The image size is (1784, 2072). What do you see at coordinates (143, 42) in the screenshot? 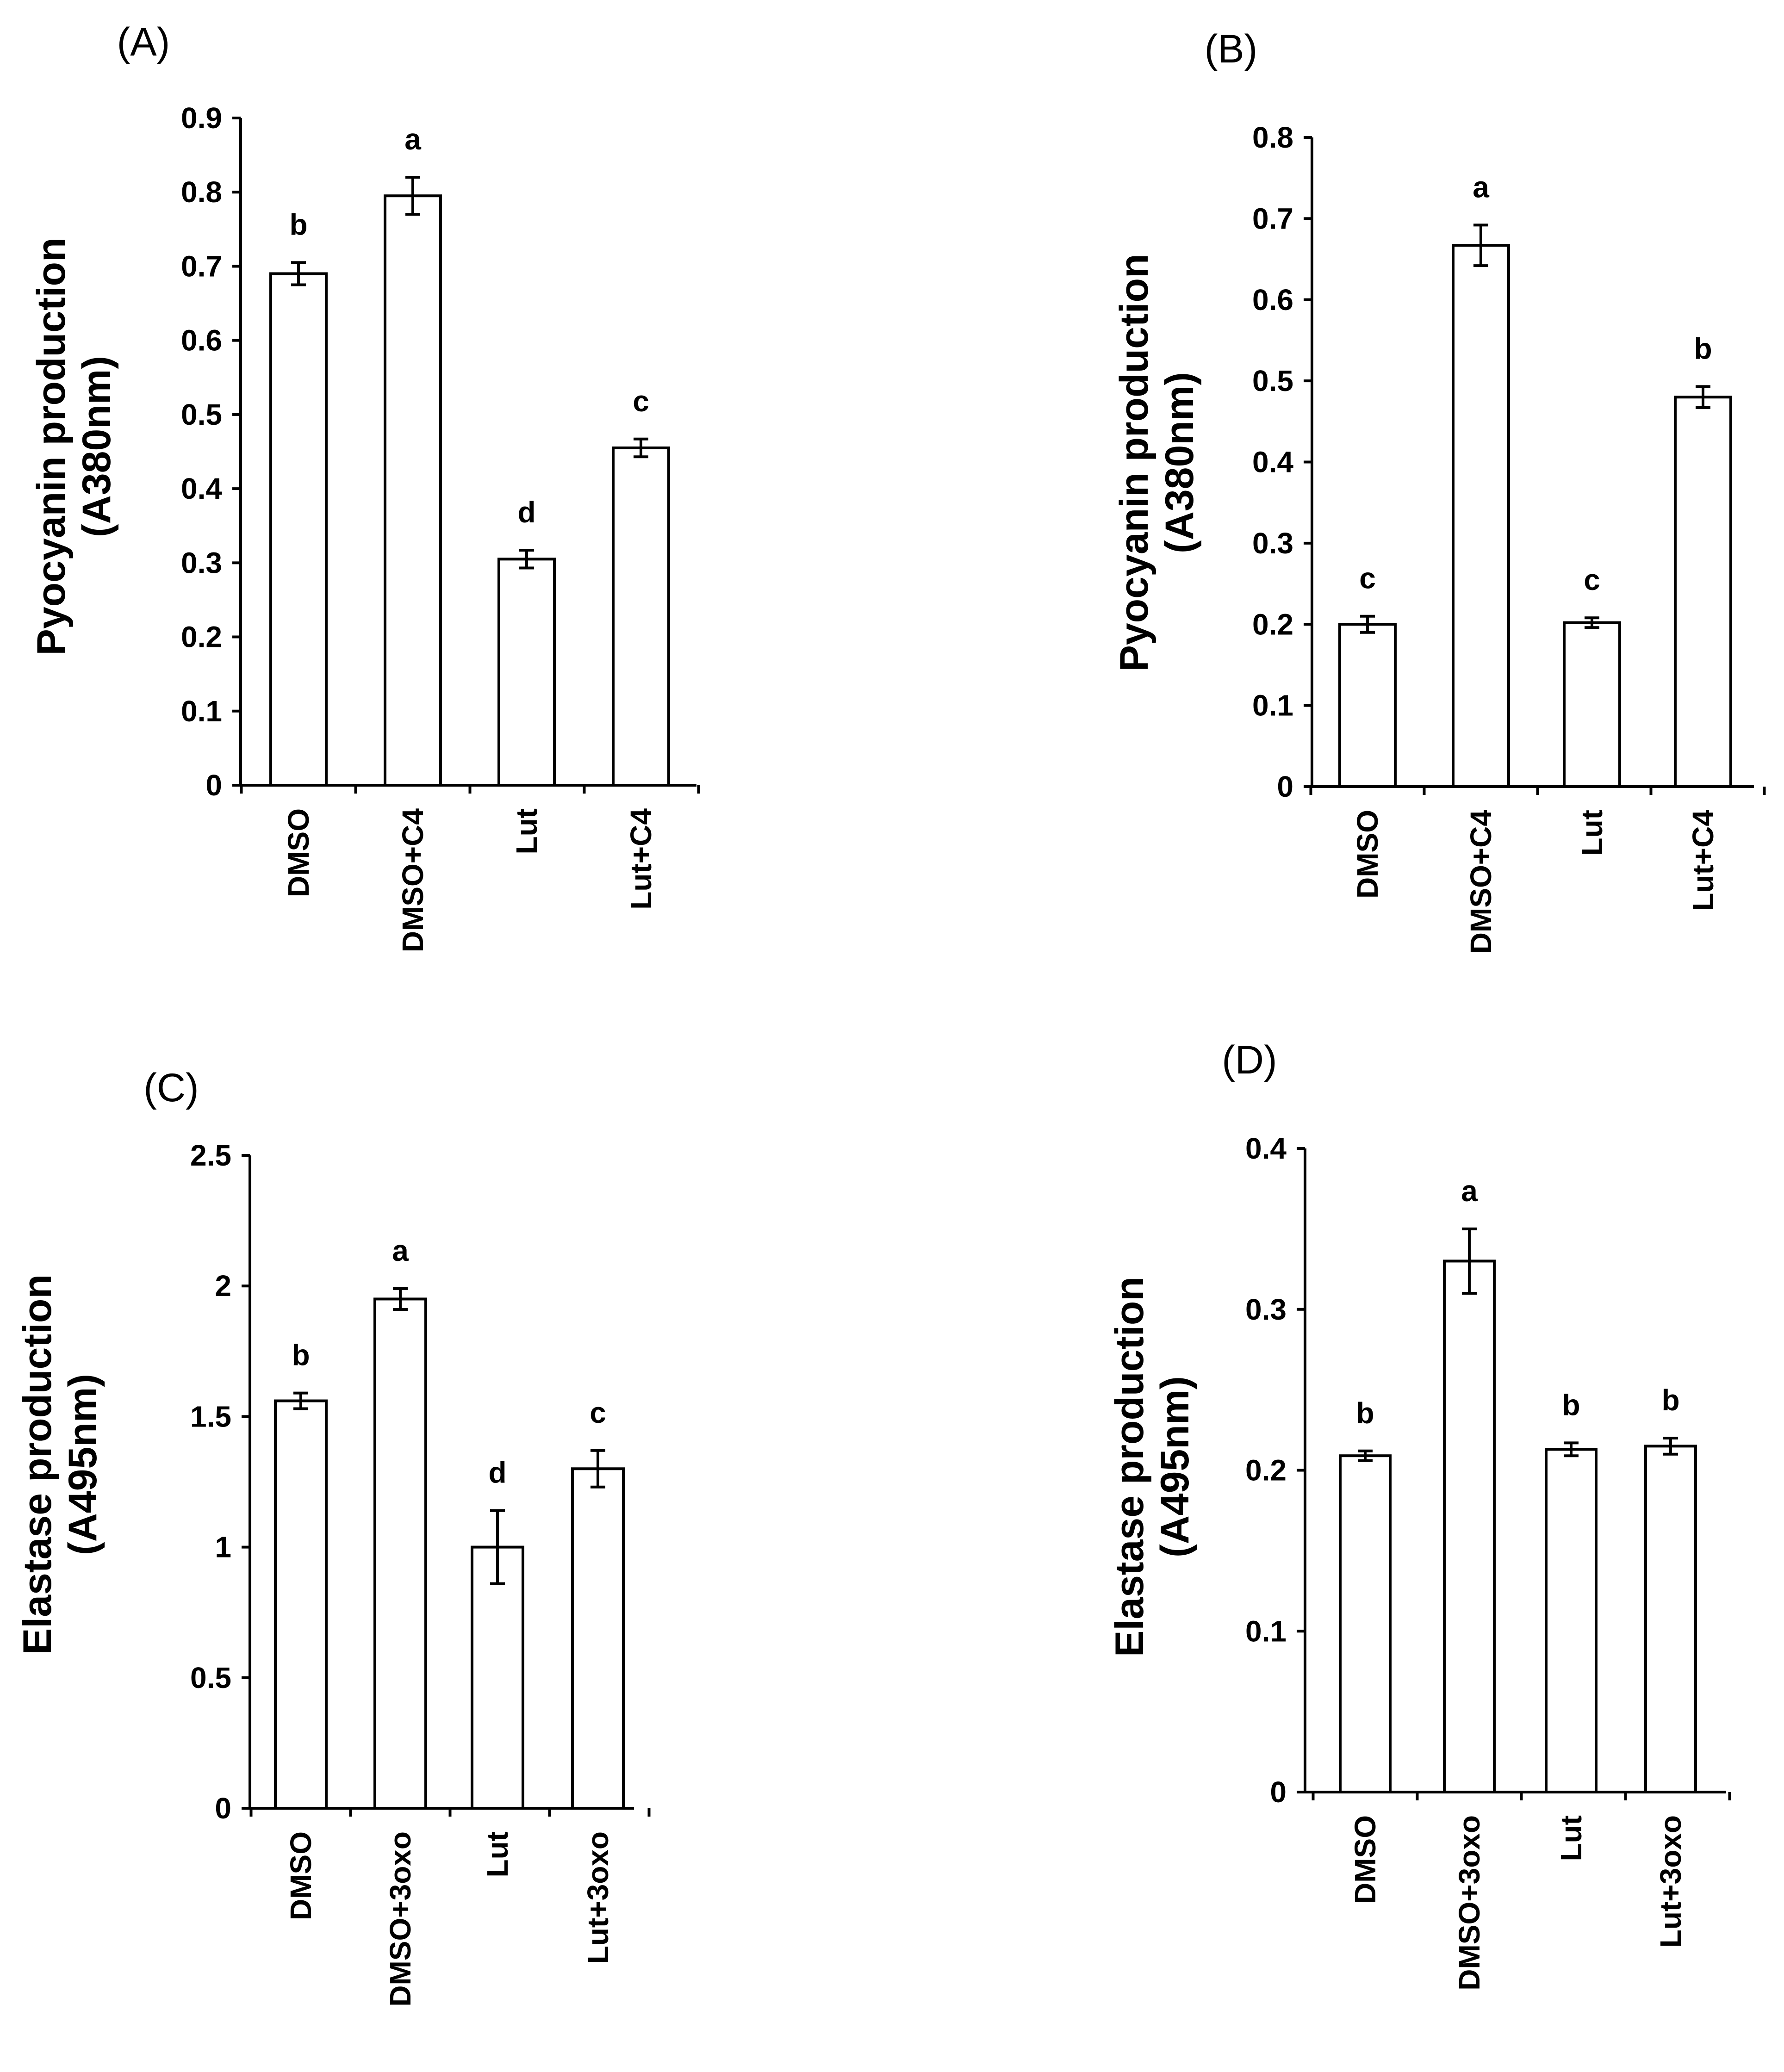
I see `panel-letter: (A)` at bounding box center [143, 42].